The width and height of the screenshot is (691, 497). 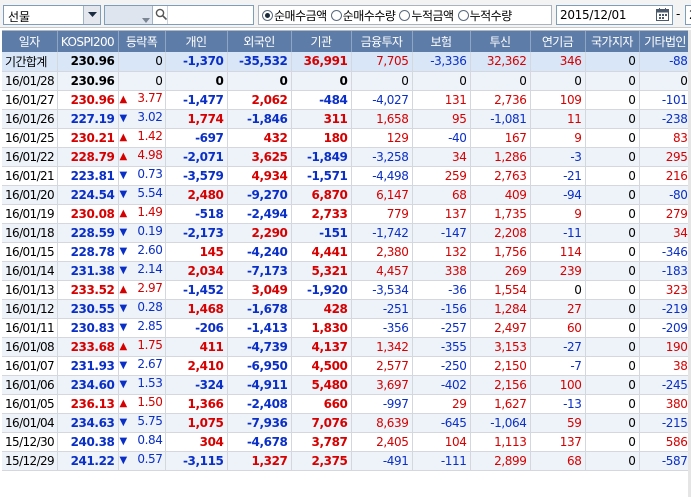 I want to click on radio-unchecked-icon, so click(x=405, y=15).